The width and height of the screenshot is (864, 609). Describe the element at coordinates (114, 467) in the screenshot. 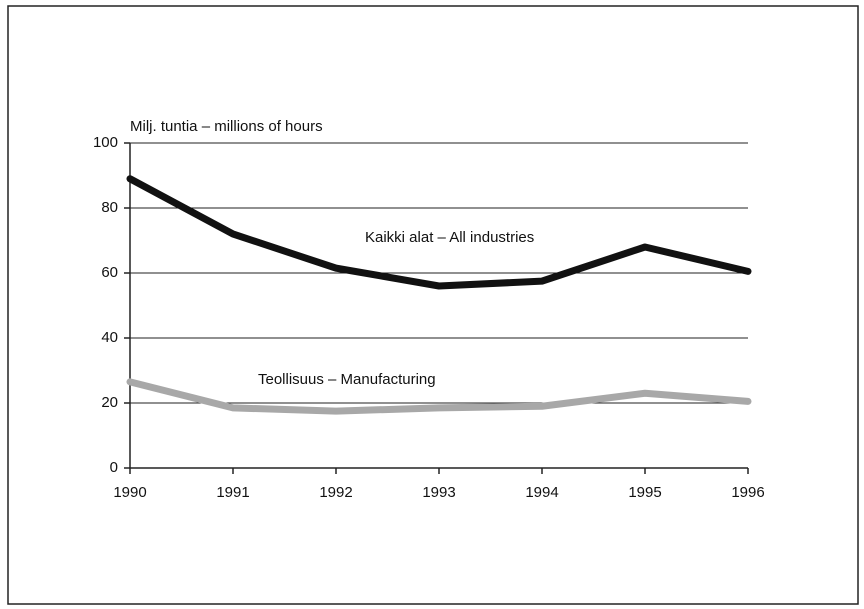

I see `y-tick-label: 0` at that location.